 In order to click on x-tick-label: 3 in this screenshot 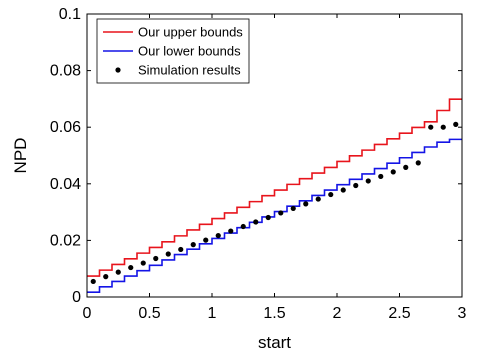, I will do `click(462, 313)`.